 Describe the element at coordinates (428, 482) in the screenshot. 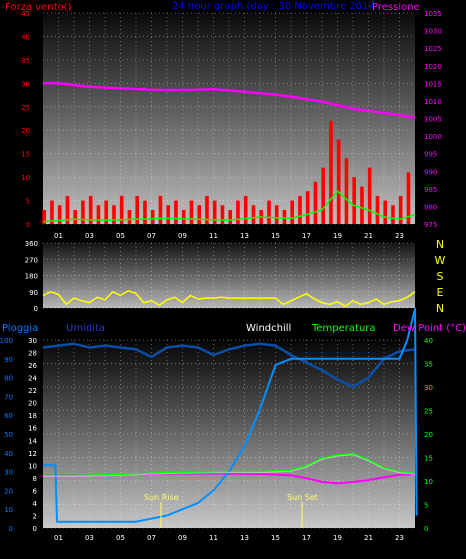

I see `temperature-axis-tick-label: 10` at that location.